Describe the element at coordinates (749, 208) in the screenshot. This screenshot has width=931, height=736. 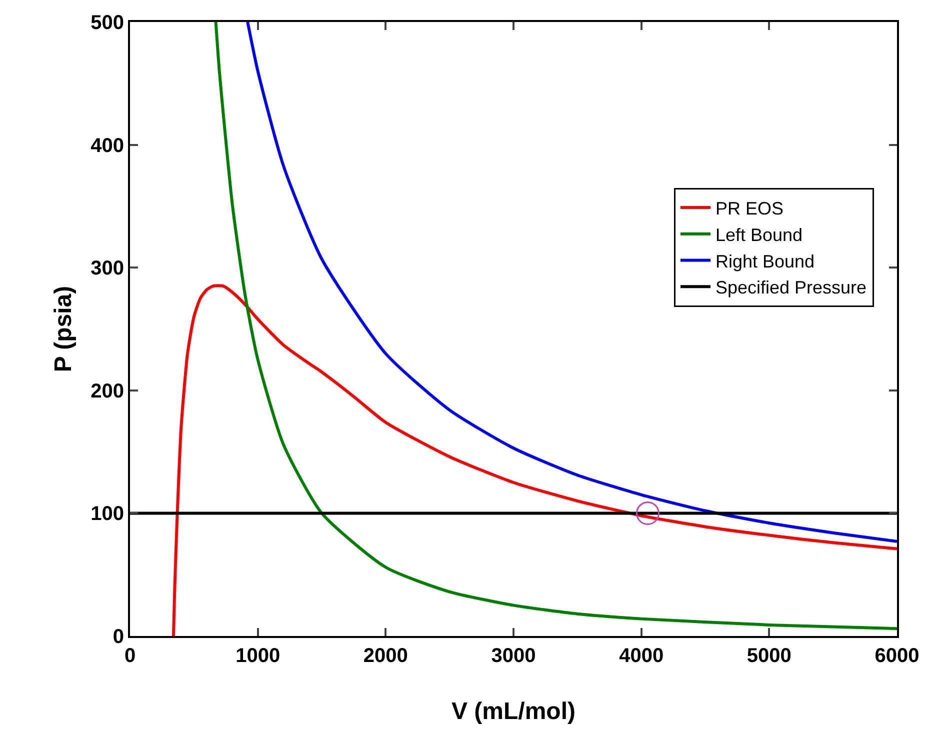
I see `legend-label: PR EOS` at that location.